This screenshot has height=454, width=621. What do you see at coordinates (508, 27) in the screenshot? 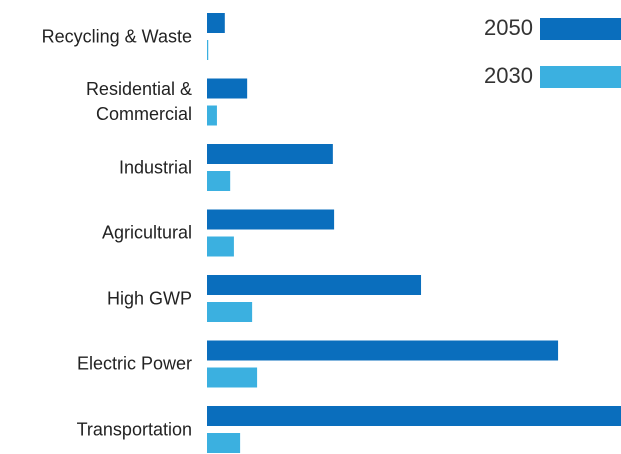
I see `legend-label: 2050` at bounding box center [508, 27].